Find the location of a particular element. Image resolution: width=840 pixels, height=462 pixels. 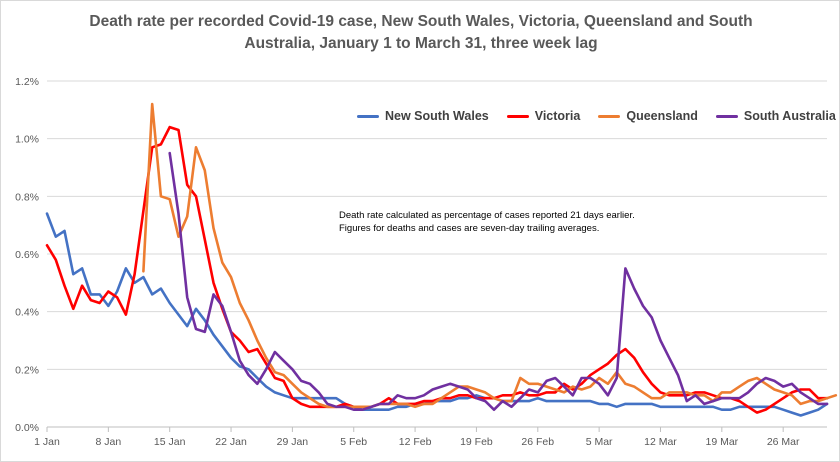

x-tick-label: 29 Jan is located at coordinates (293, 442).